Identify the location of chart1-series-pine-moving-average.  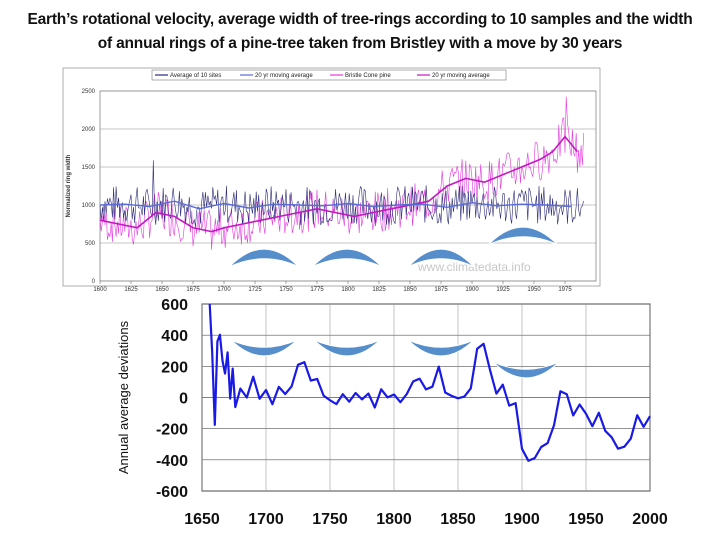
(339, 184).